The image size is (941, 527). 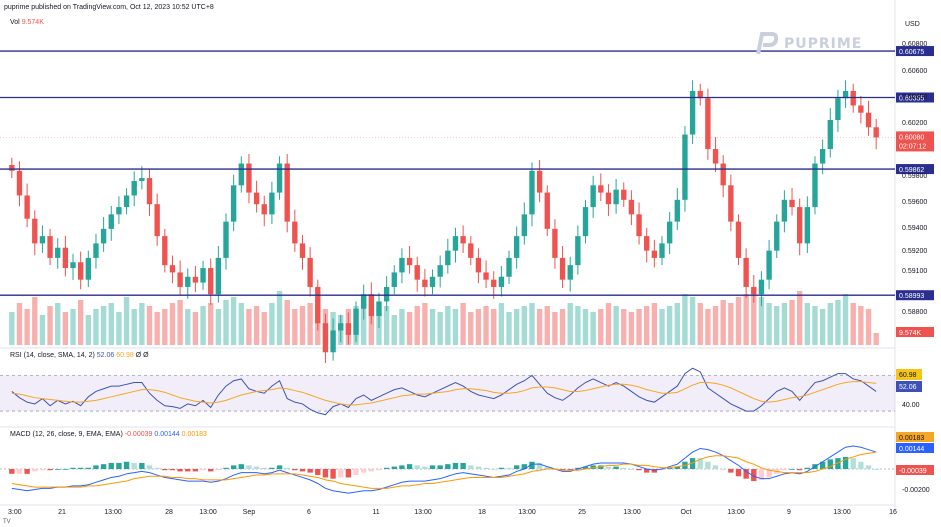 I want to click on key-level-label: 0.59862, so click(x=911, y=170).